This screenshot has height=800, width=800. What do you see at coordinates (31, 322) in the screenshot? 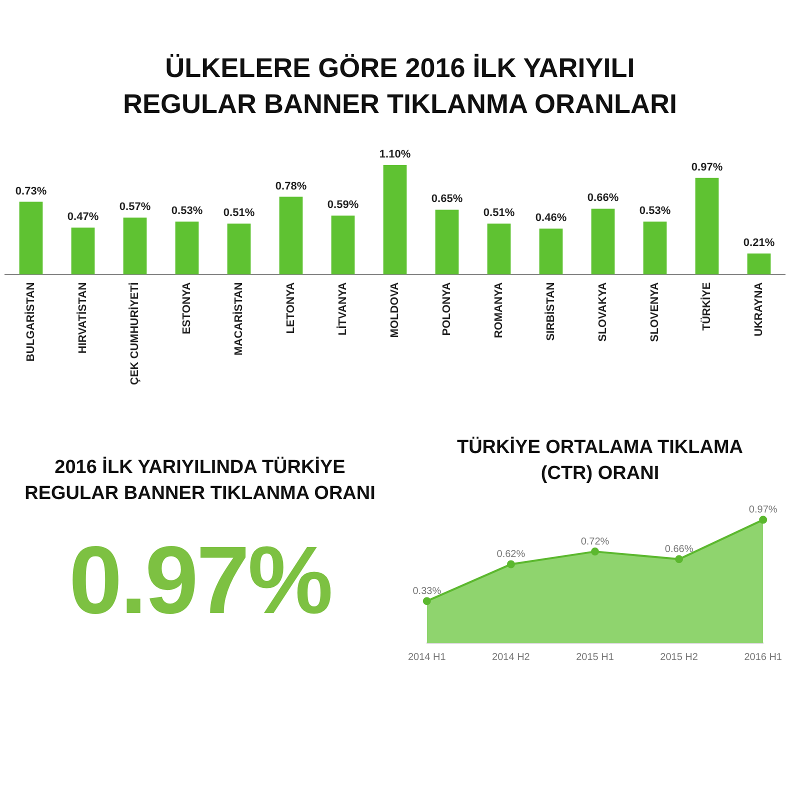
I see `x-tick-label: BULGARİSTAN` at bounding box center [31, 322].